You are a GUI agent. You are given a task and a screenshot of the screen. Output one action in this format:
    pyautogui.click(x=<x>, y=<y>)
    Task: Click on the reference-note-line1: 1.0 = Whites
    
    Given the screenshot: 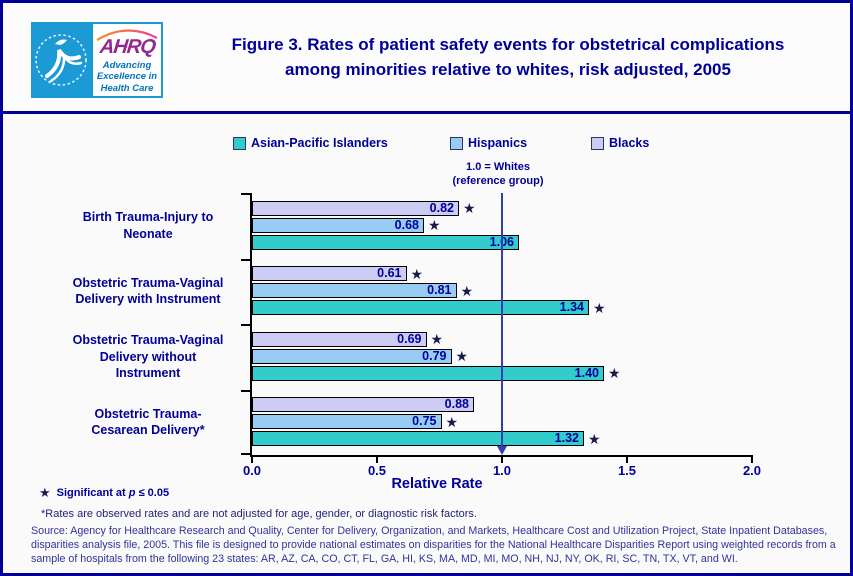 What is the action you would take?
    pyautogui.click(x=498, y=167)
    